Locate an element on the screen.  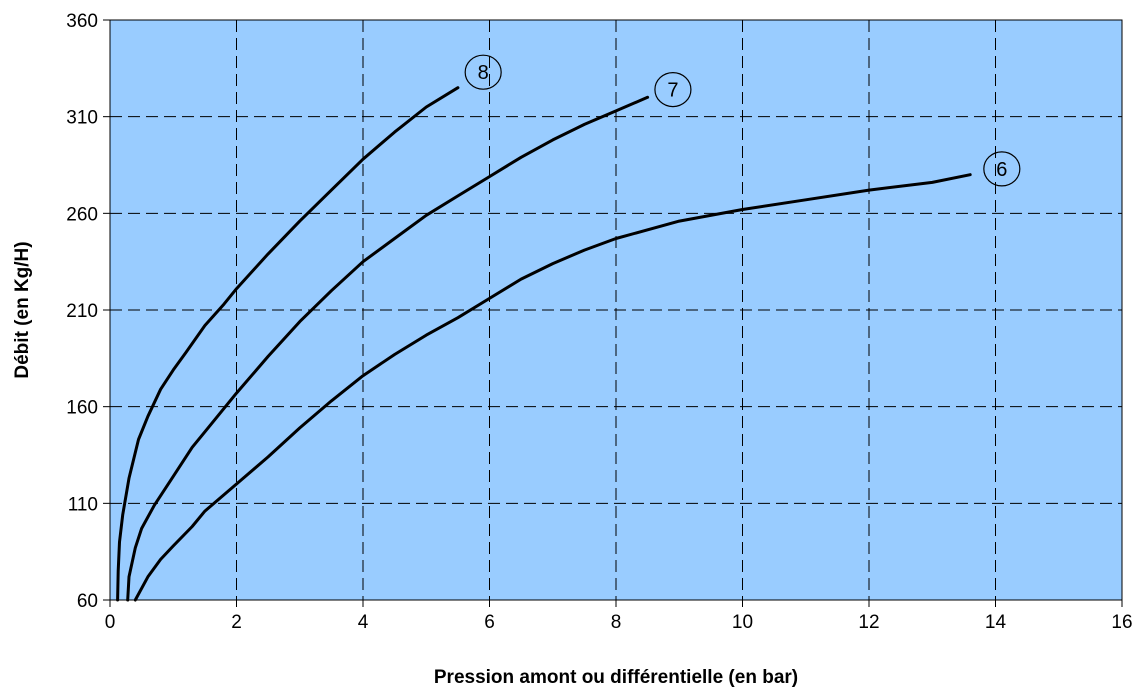
y-tick-label: 260 is located at coordinates (82, 214).